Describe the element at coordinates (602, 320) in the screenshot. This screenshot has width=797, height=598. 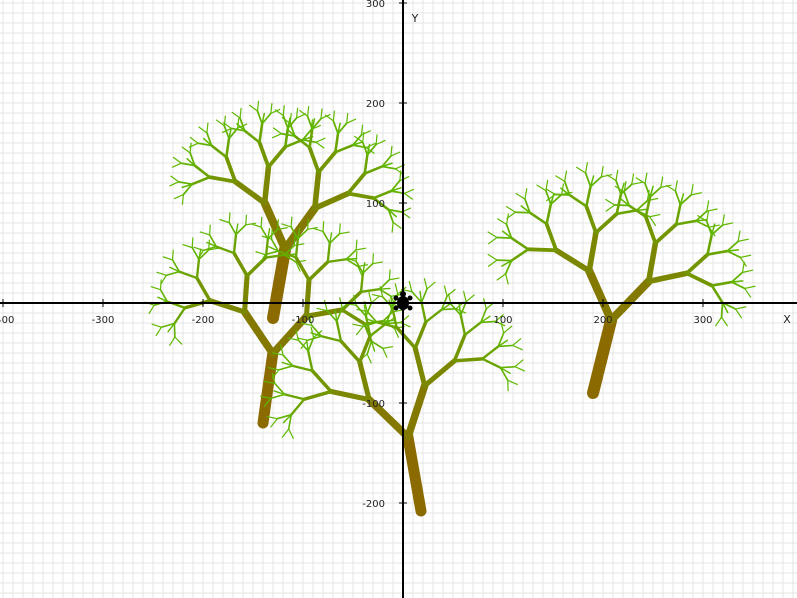
I see `x-tick-label: 200` at that location.